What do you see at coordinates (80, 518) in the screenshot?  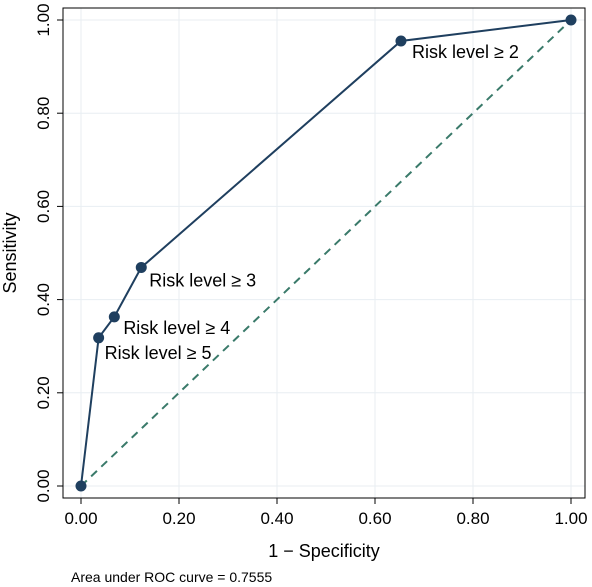 I see `x-tick-label: 0.00` at bounding box center [80, 518].